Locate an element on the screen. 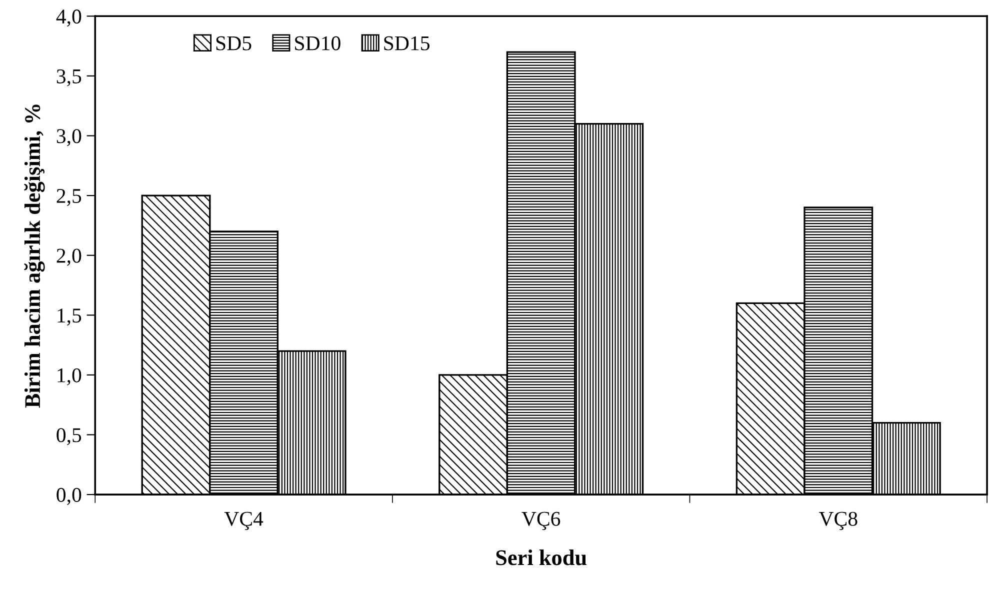 This screenshot has height=598, width=991. y-tick-label: 3,5 is located at coordinates (69, 77).